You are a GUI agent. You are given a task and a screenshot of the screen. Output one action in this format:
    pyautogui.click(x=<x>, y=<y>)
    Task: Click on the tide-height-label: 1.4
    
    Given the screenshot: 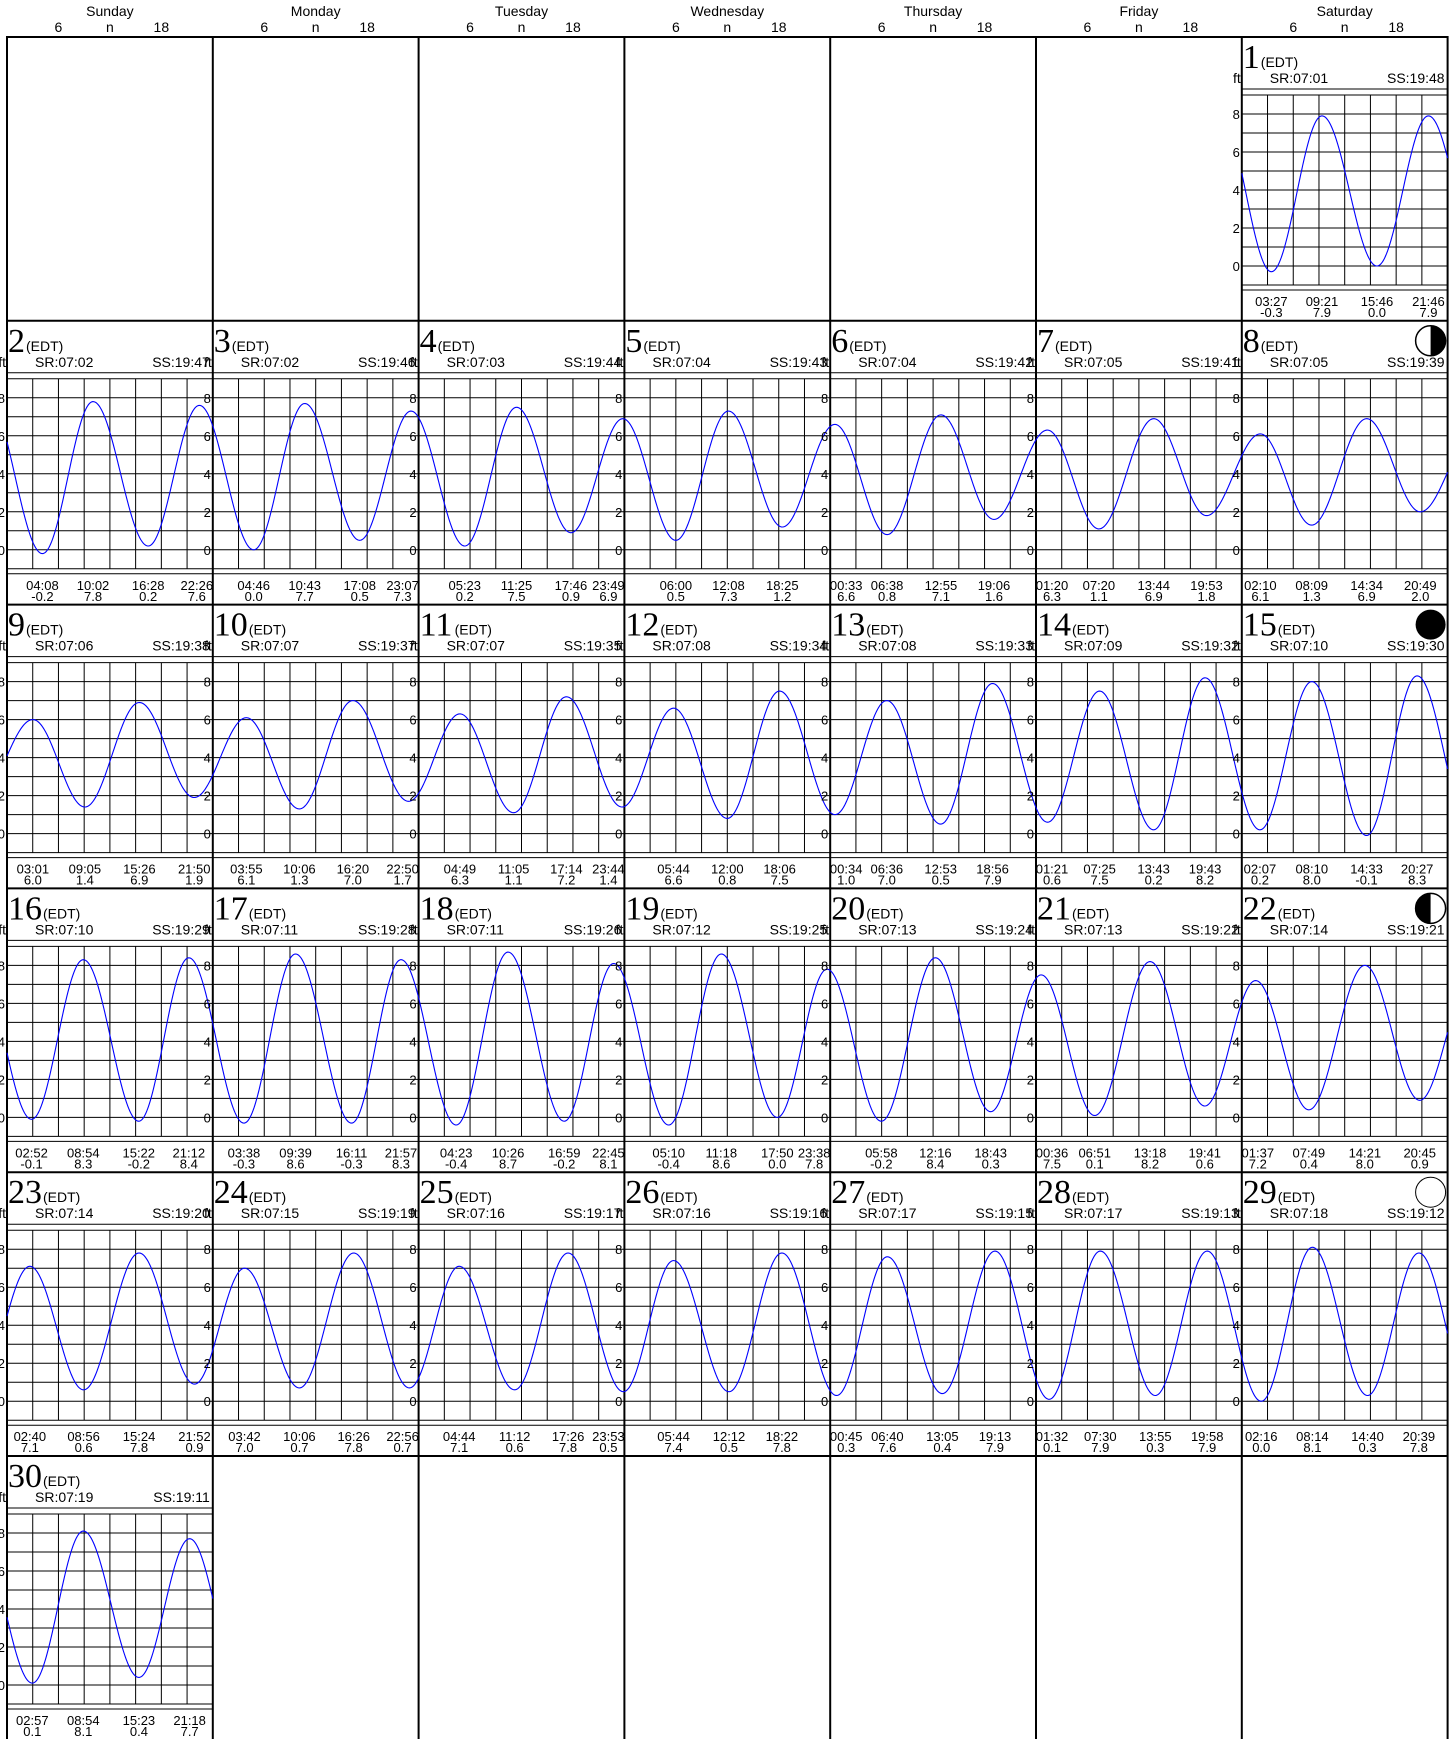 What is the action you would take?
    pyautogui.click(x=608, y=880)
    